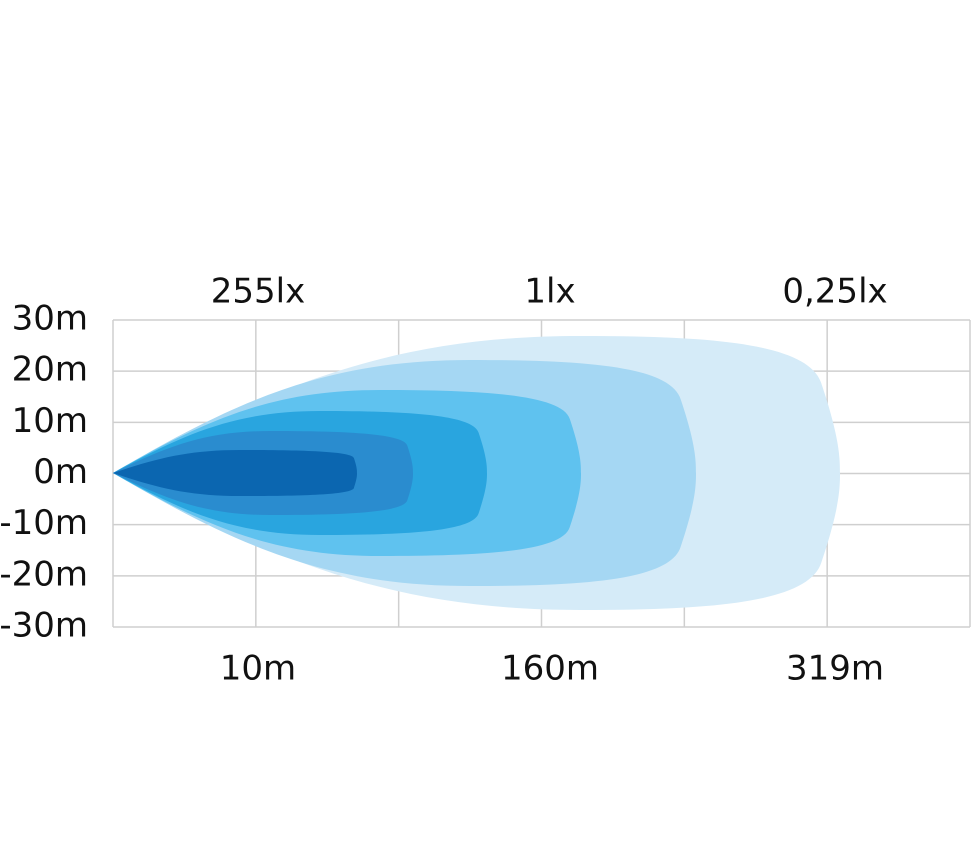  What do you see at coordinates (50, 370) in the screenshot?
I see `y-axis-label: 20m` at bounding box center [50, 370].